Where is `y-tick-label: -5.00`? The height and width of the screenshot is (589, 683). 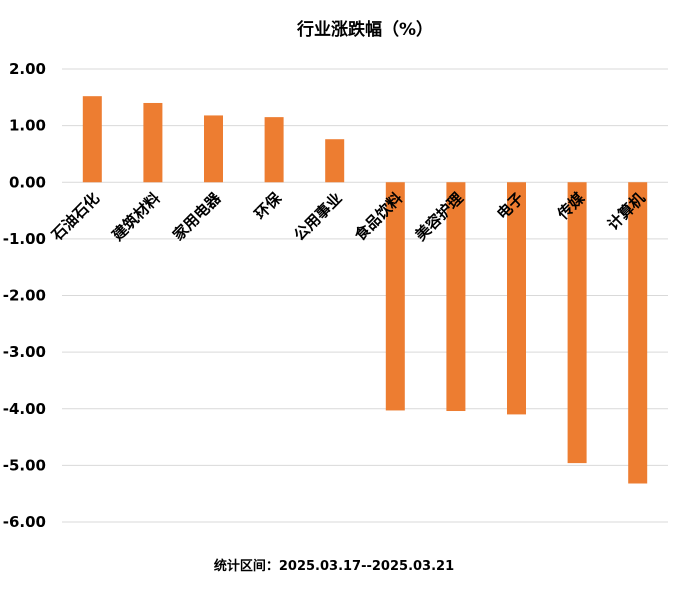
y-tick-label: -5.00 is located at coordinates (24, 465).